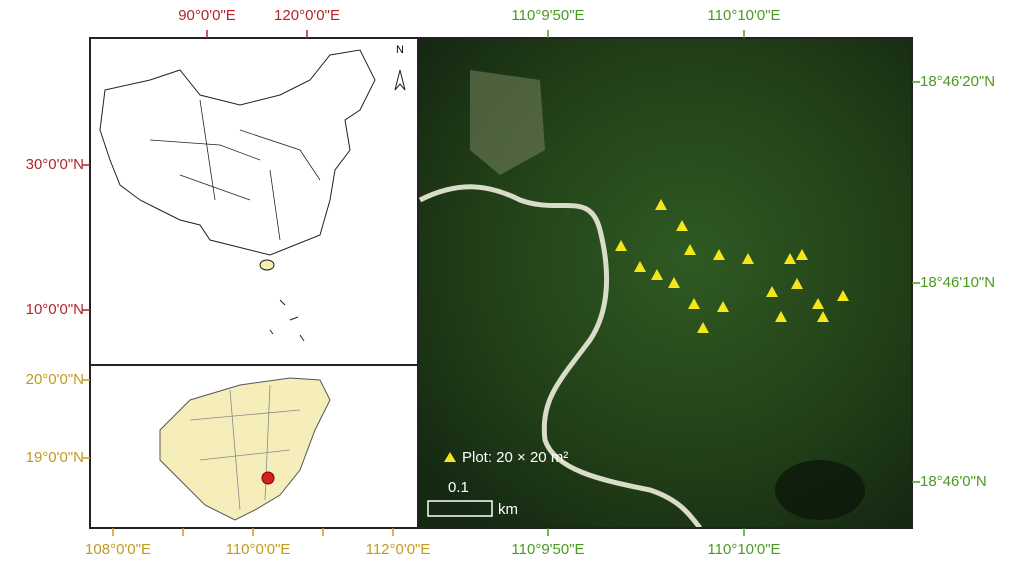 This screenshot has width=1021, height=564. What do you see at coordinates (118, 549) in the screenshot?
I see `x-tick-label: 108°0'0"E` at bounding box center [118, 549].